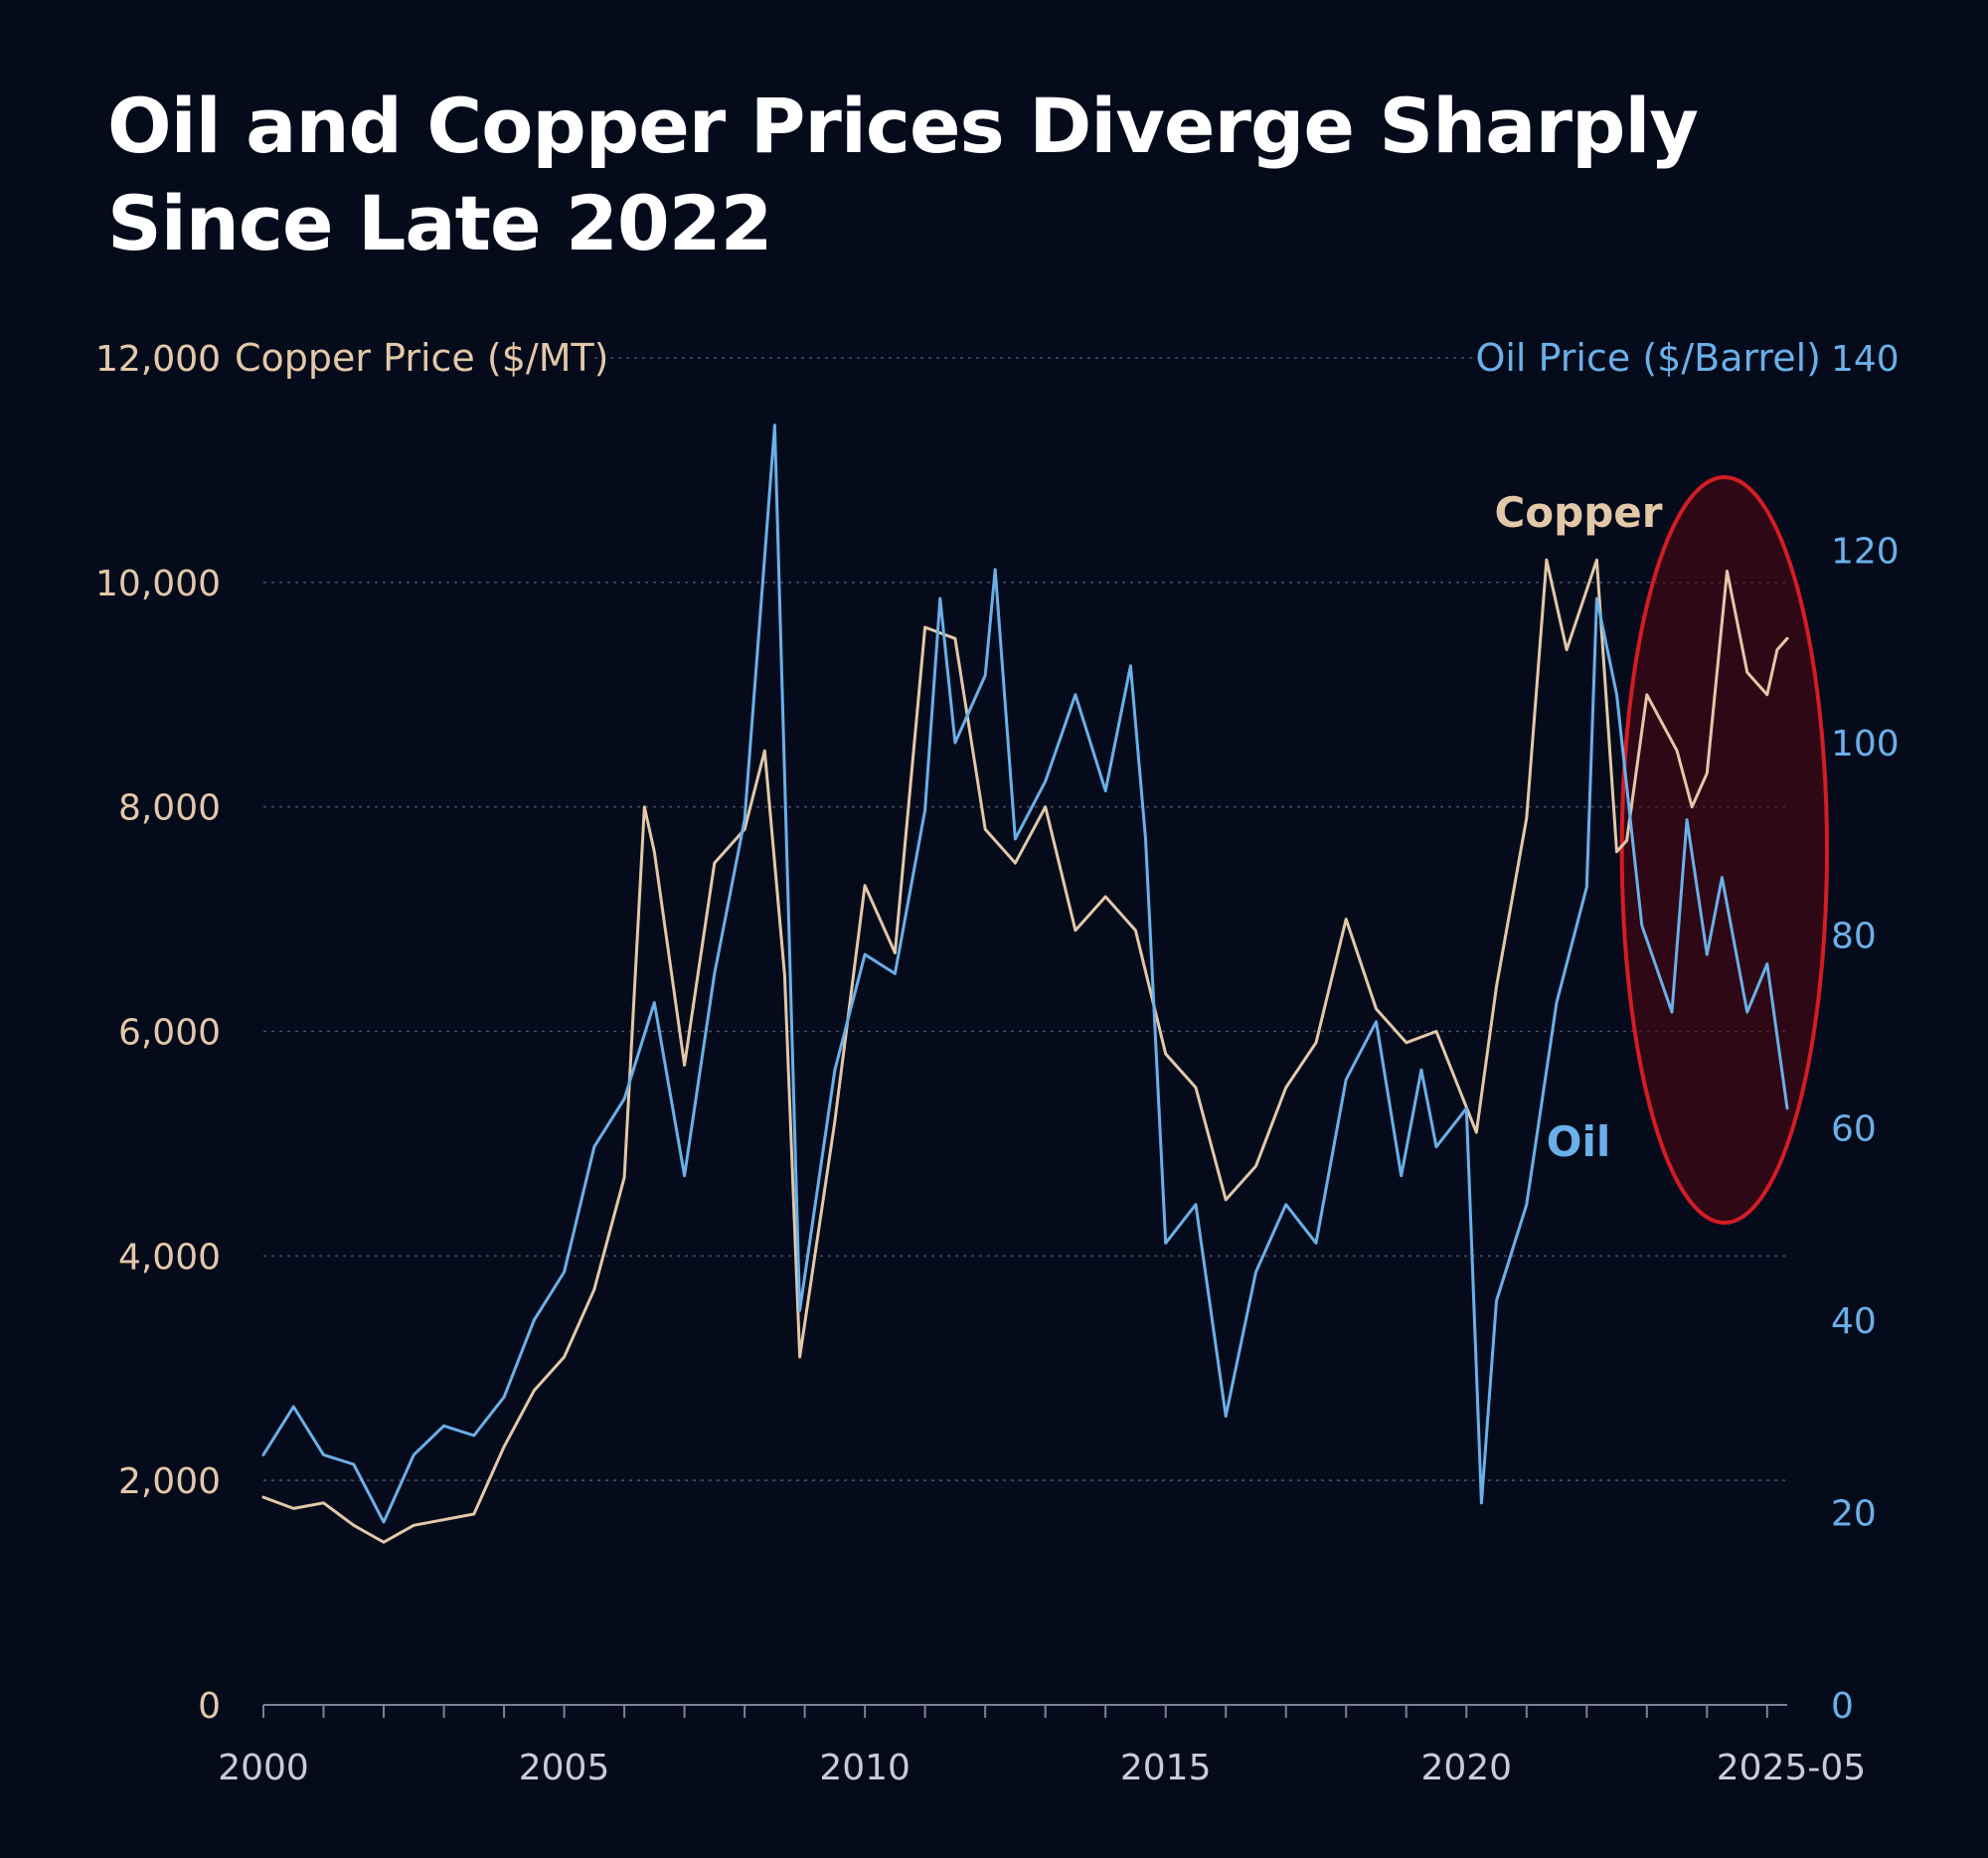 Image resolution: width=1988 pixels, height=1858 pixels. Describe the element at coordinates (865, 1768) in the screenshot. I see `x-tick-label: 2010` at that location.